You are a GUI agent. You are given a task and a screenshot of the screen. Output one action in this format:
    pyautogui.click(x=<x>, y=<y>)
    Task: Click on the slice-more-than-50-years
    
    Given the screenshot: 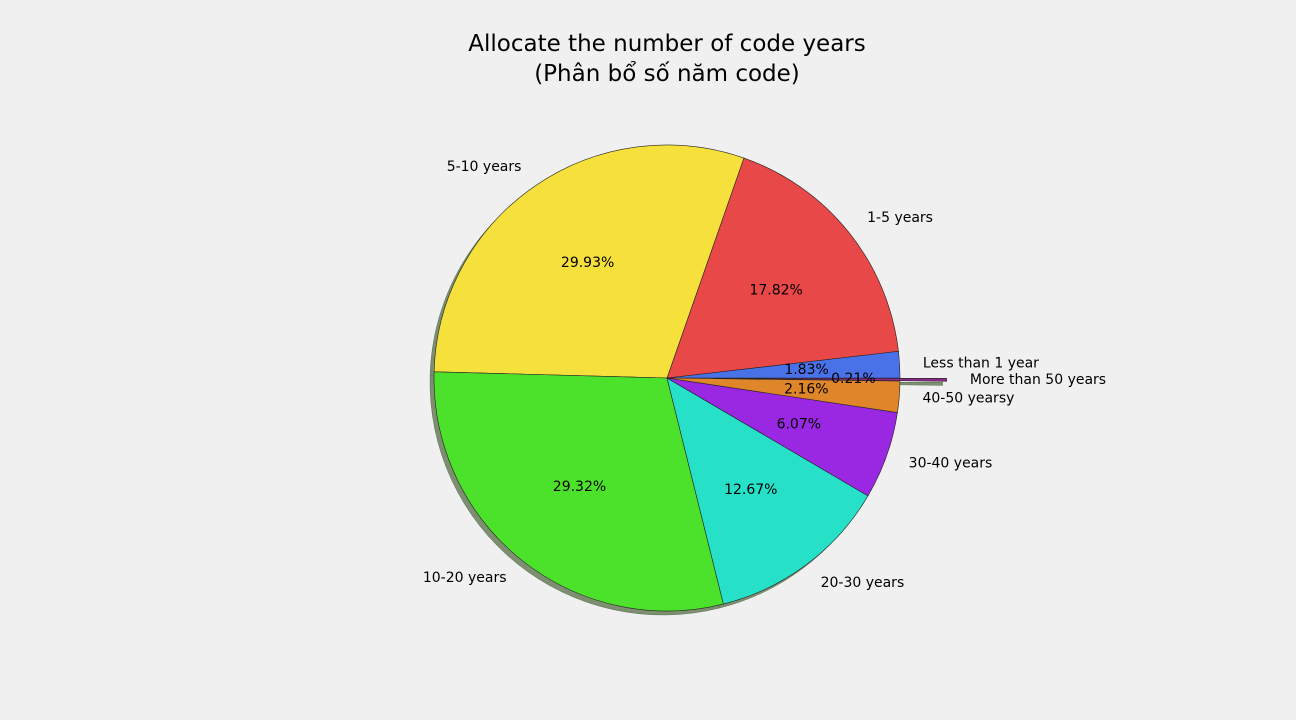 What is the action you would take?
    pyautogui.click(x=830, y=380)
    